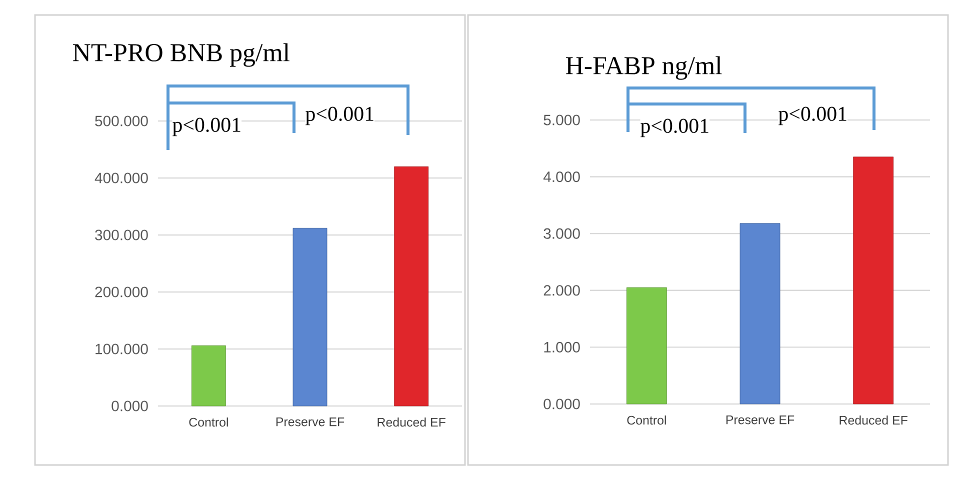 Image resolution: width=964 pixels, height=478 pixels. What do you see at coordinates (121, 121) in the screenshot?
I see `y-tick-label: 500.000` at bounding box center [121, 121].